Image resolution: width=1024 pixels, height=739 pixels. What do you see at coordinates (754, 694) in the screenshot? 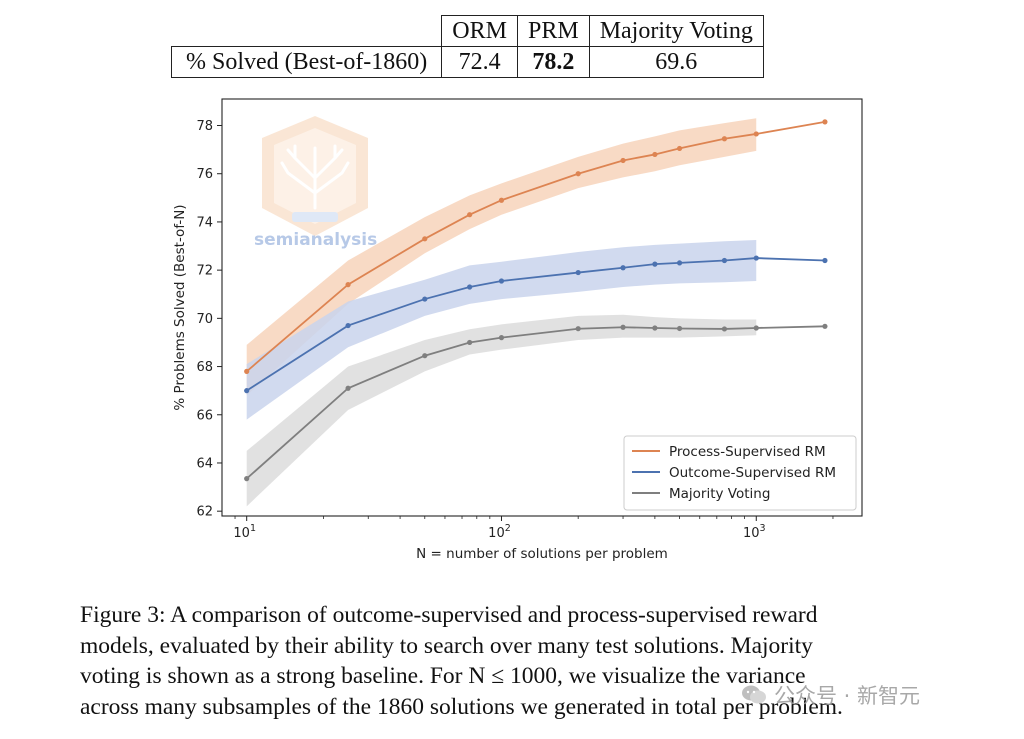
I see `wechat-icon` at bounding box center [754, 694].